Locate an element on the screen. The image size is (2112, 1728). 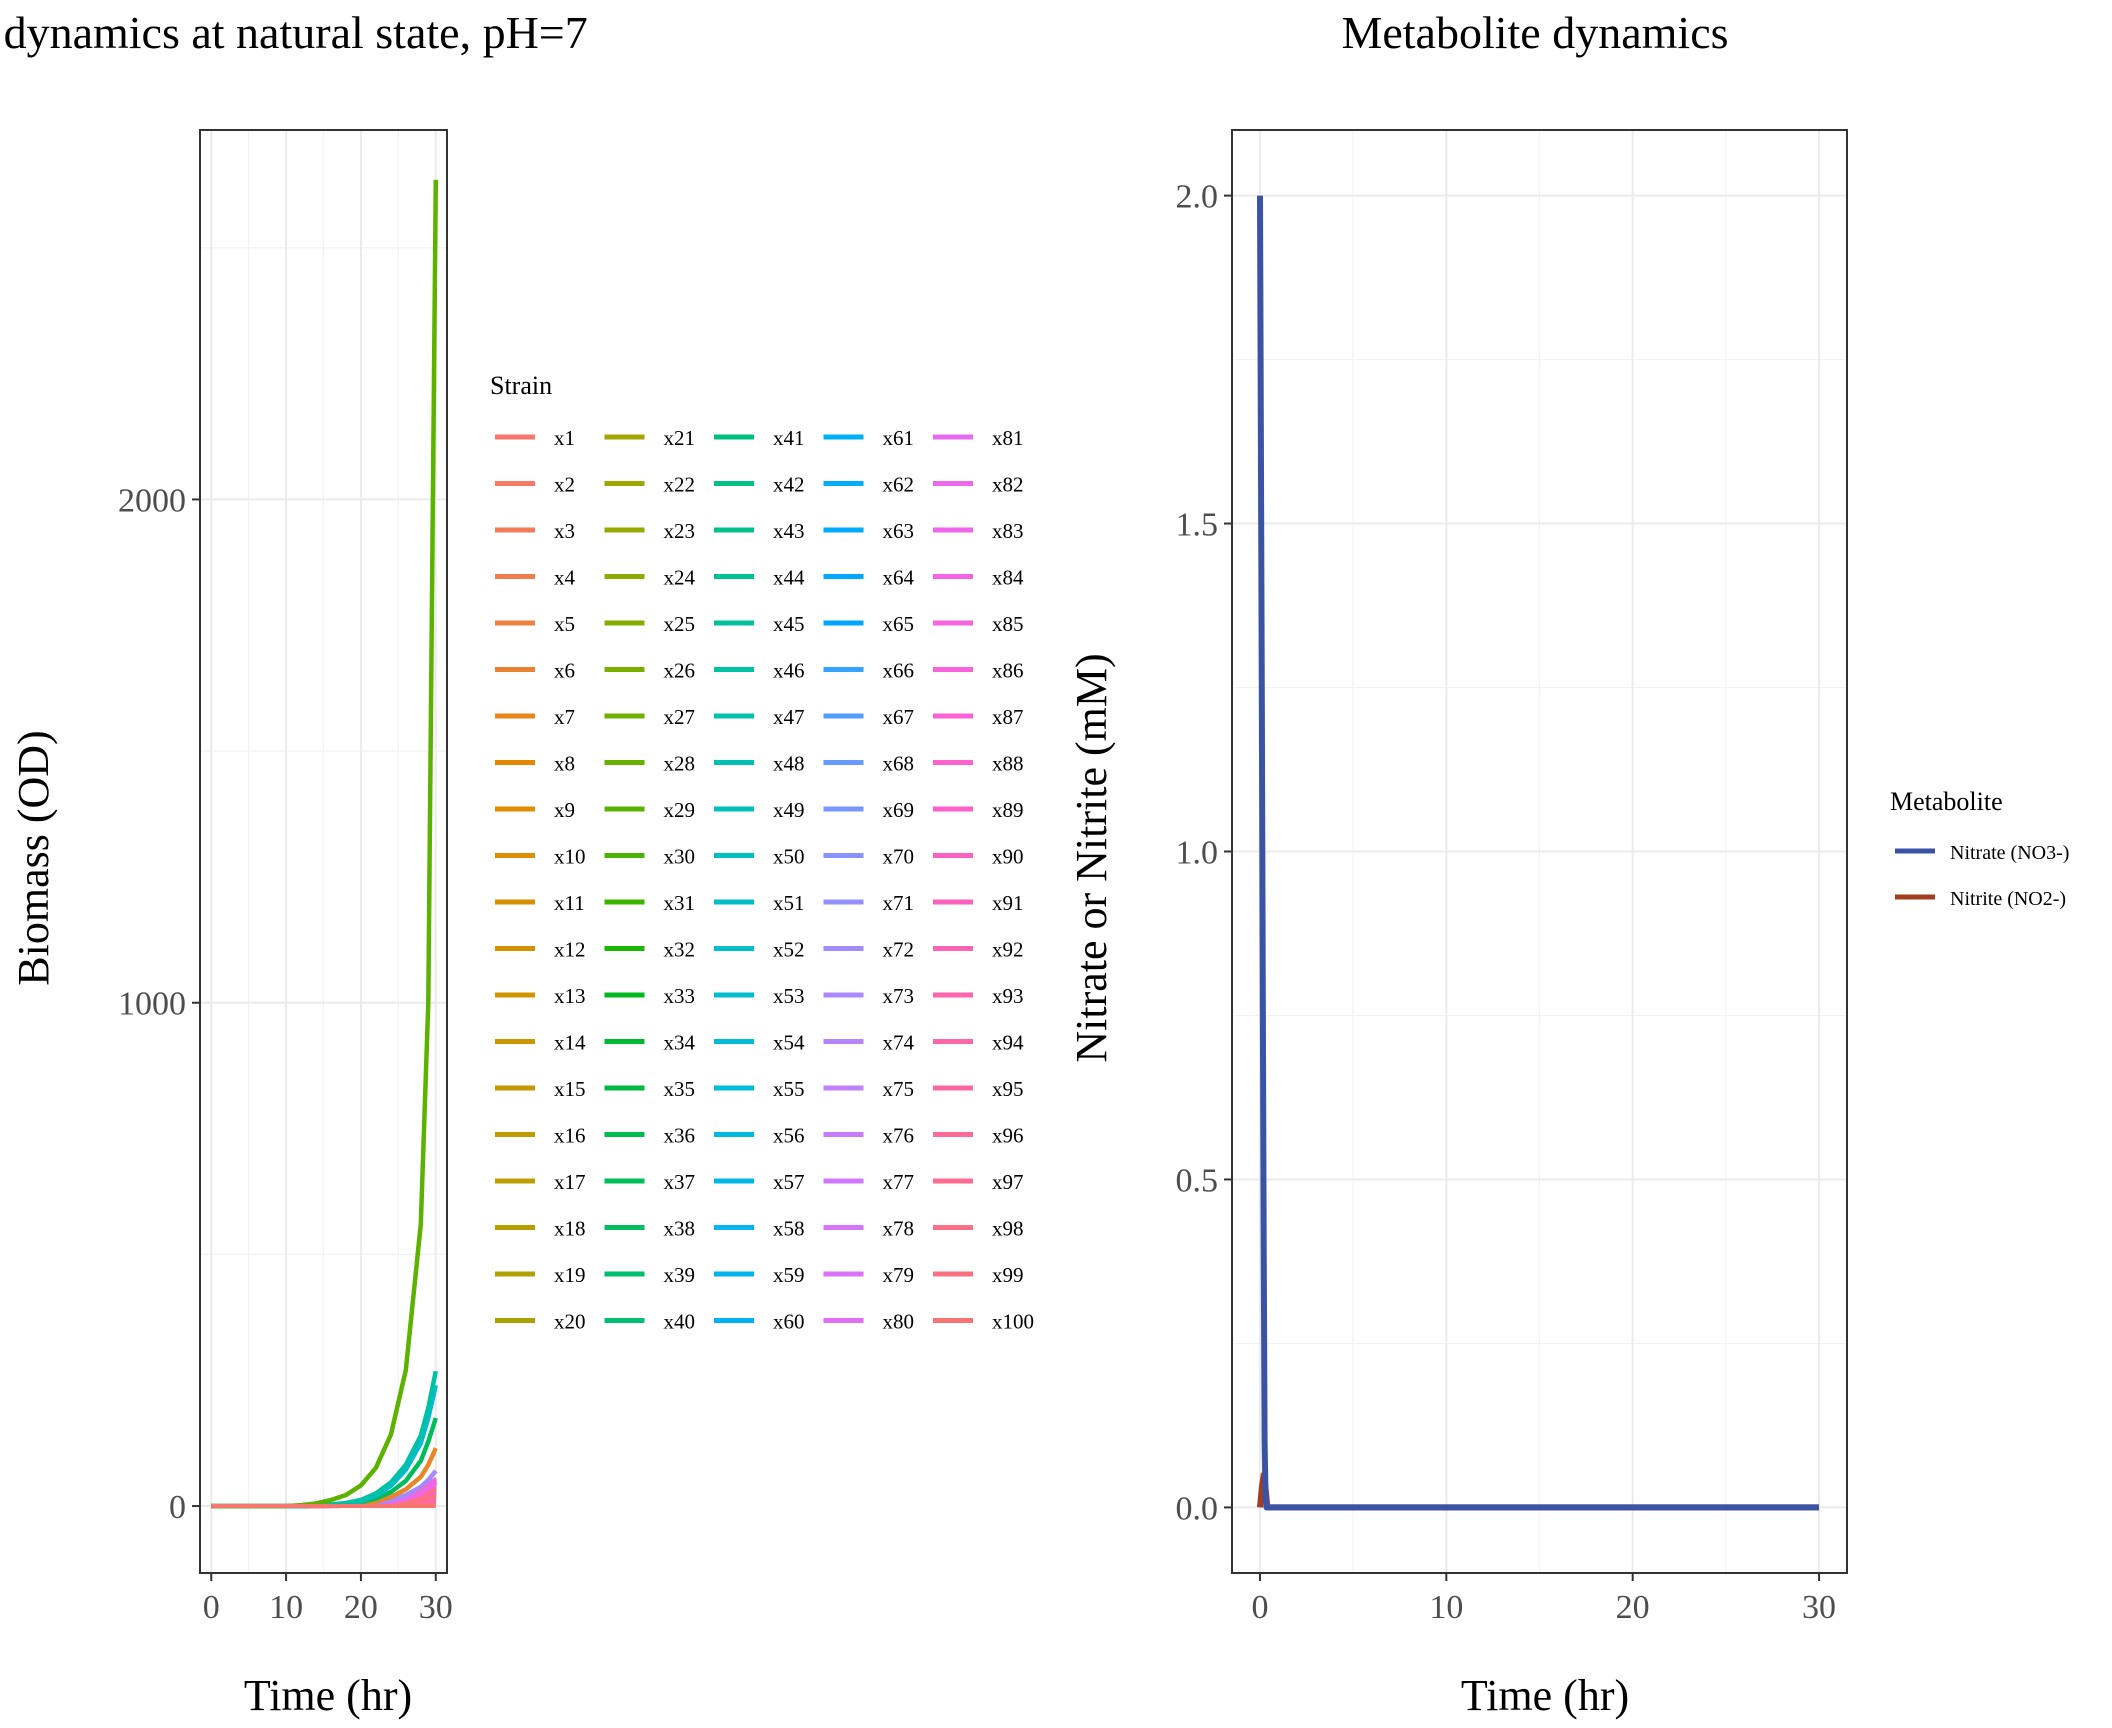
strain-legend-label: x47 is located at coordinates (789, 717).